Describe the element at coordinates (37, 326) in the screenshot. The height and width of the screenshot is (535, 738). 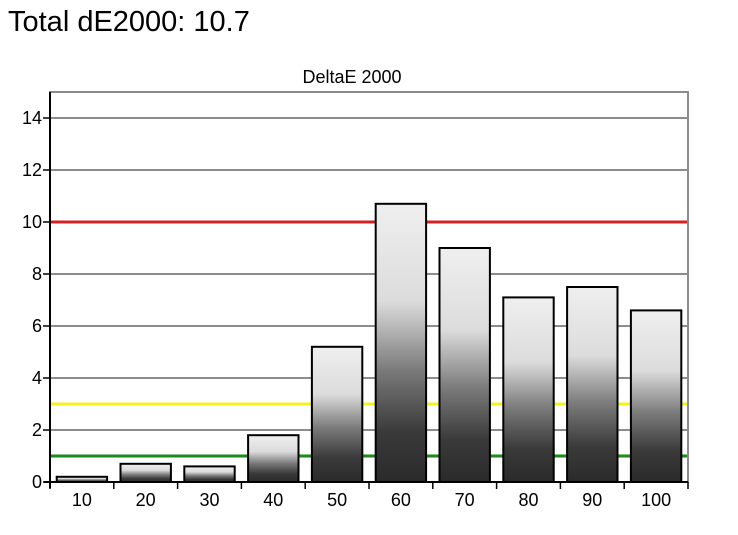
I see `y-tick-label: 6` at that location.